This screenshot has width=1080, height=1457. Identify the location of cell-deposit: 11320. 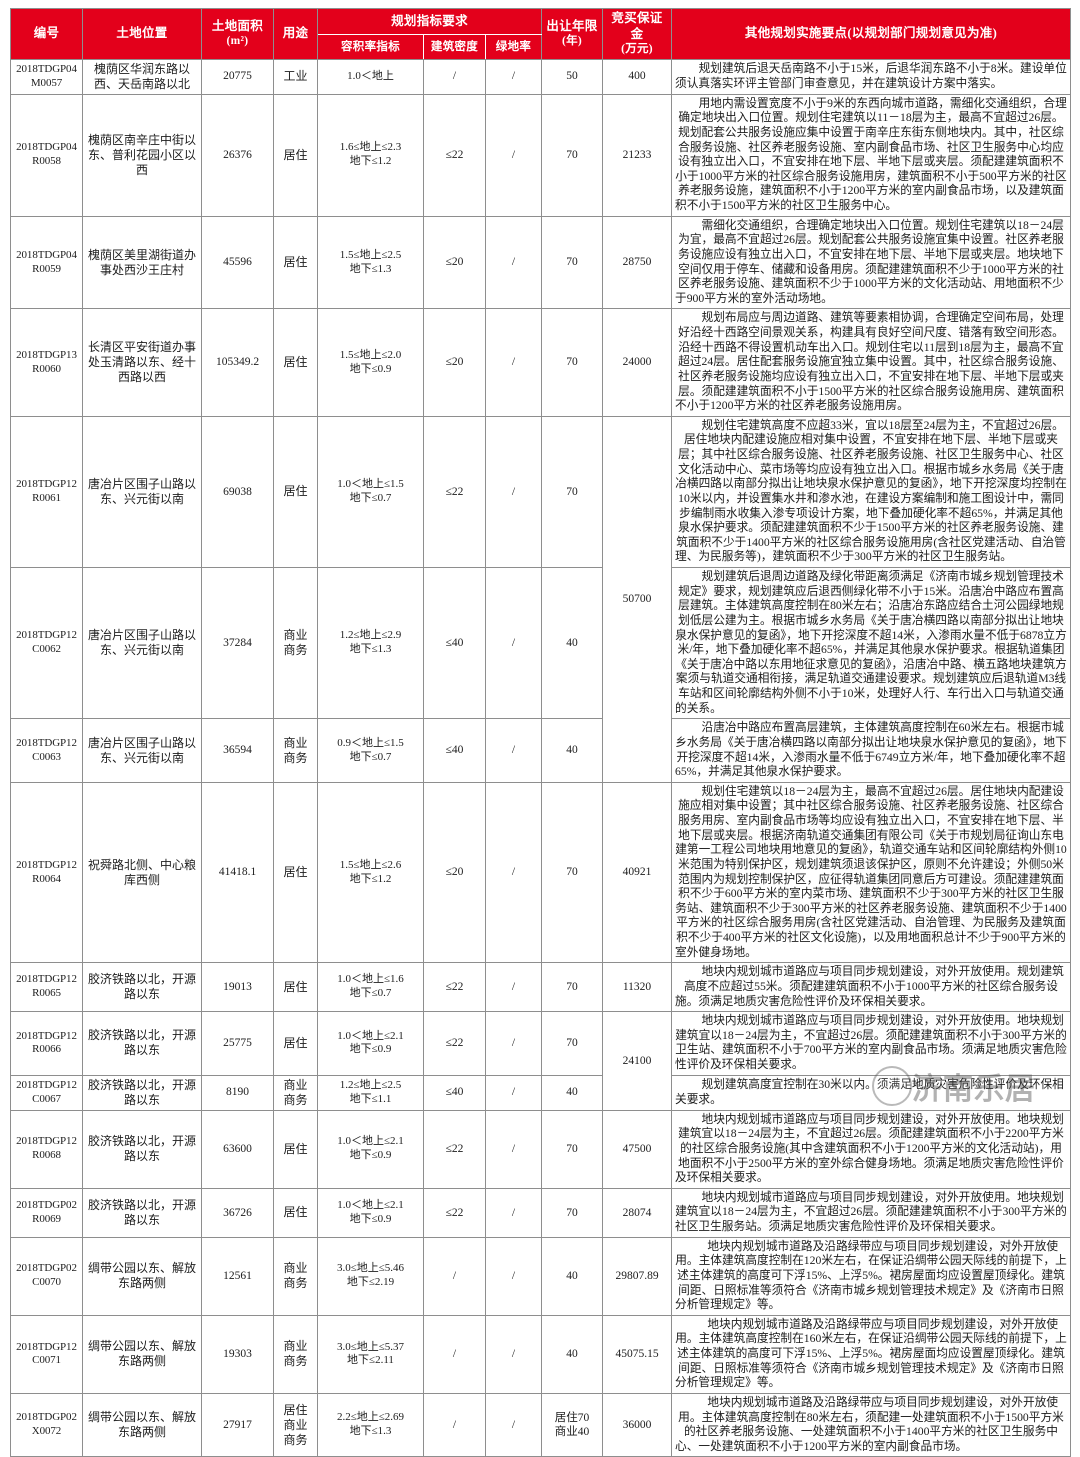
(637, 987).